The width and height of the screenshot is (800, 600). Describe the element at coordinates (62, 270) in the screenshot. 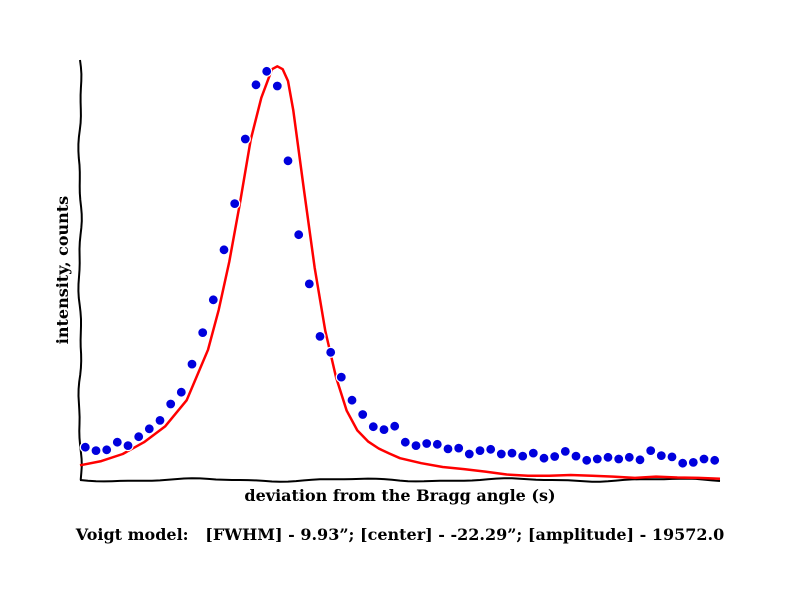

I see `y-axis-label: intensity, counts` at that location.